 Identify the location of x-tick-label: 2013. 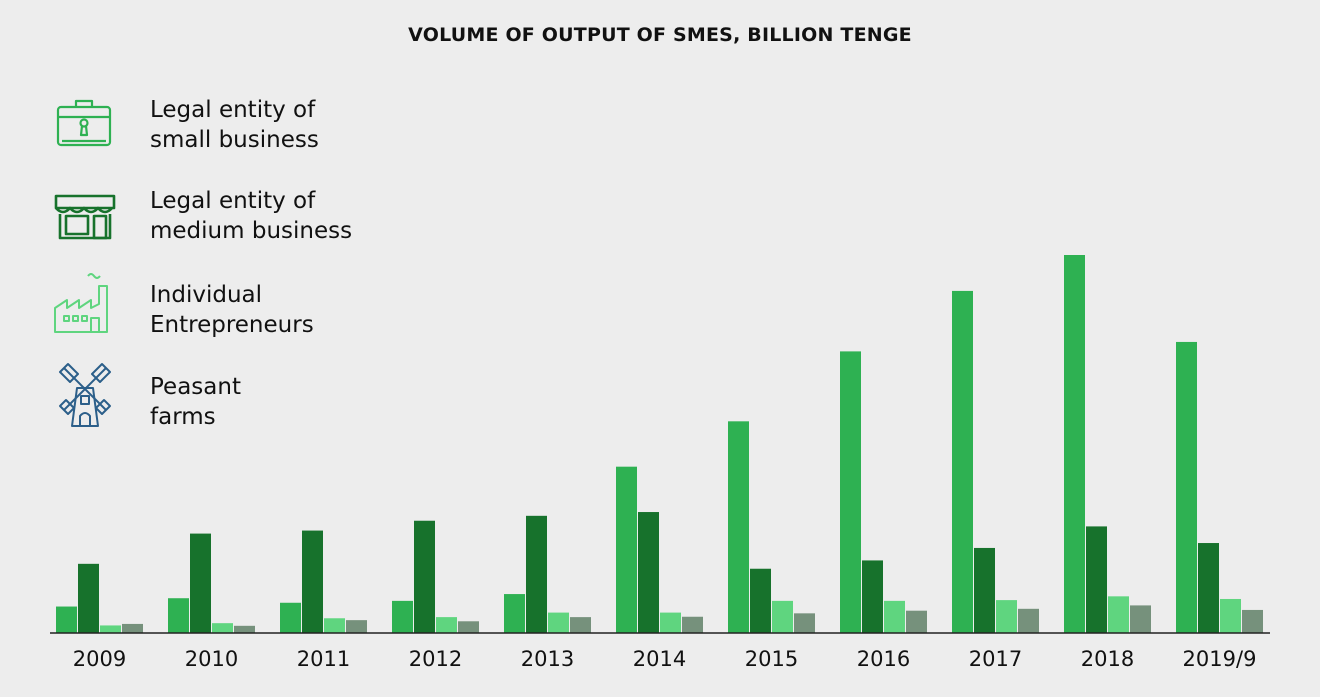
(547, 659).